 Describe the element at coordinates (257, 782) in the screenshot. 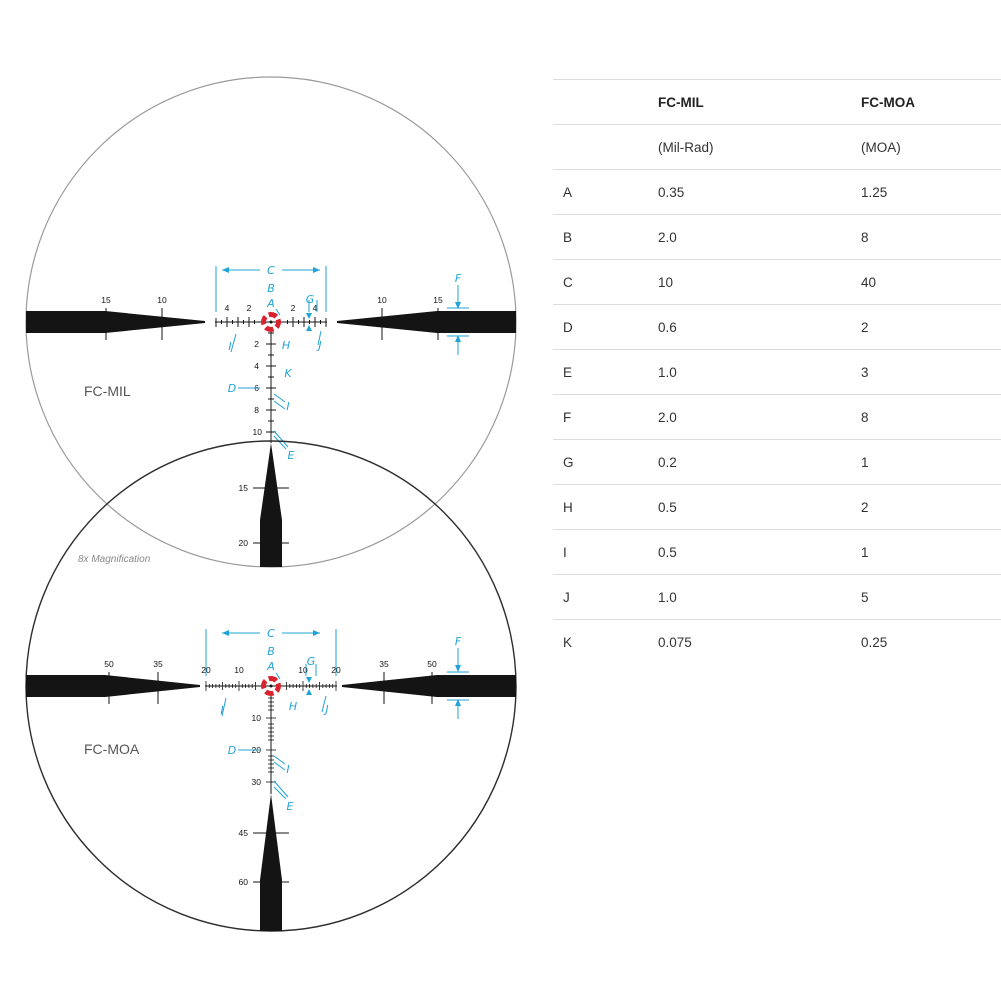

I see `fc-moa-vlabel: 30` at that location.